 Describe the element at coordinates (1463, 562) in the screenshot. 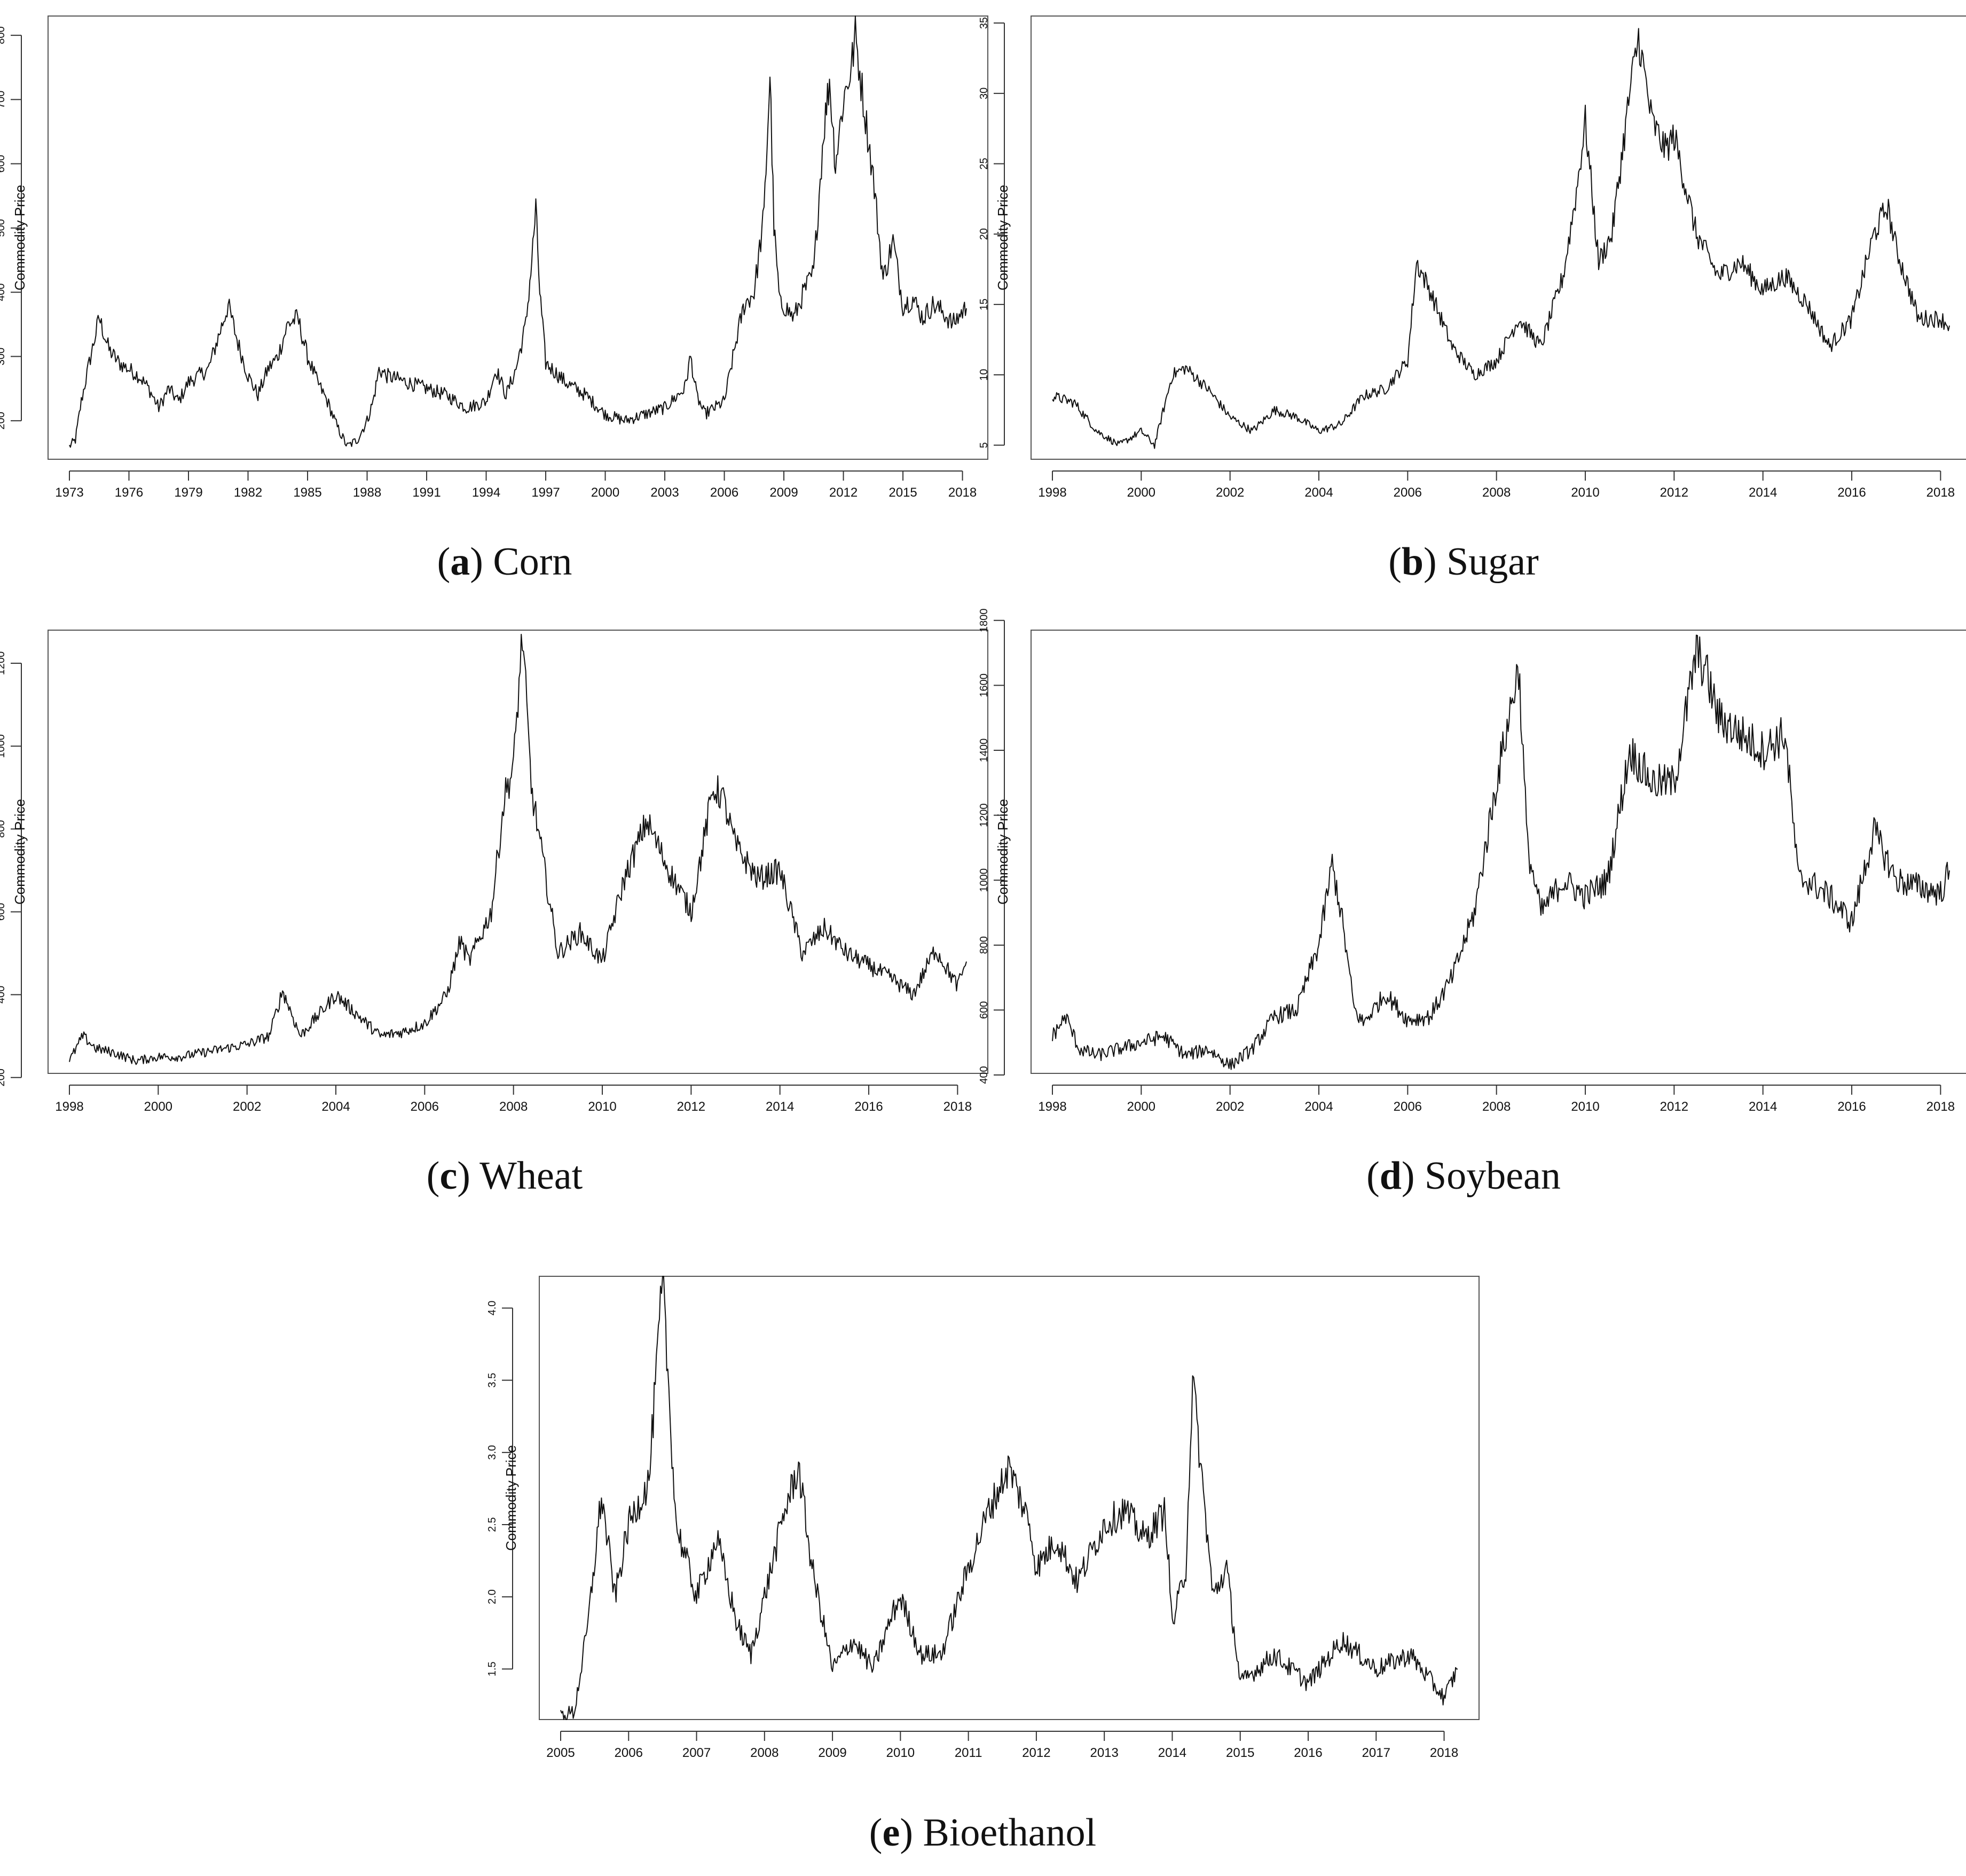

I see `caption-sugar: (b) Sugar` at that location.